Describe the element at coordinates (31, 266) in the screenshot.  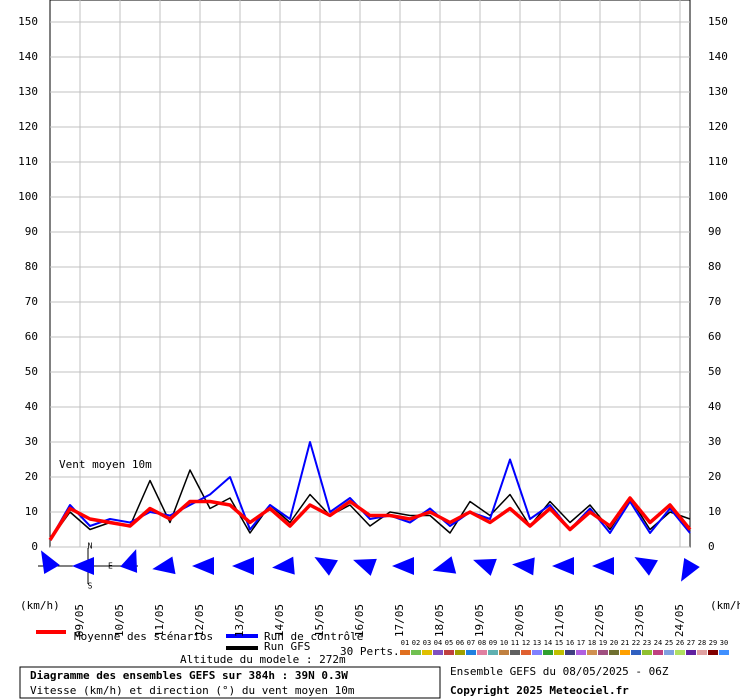
I see `y-tick-label: 80` at that location.